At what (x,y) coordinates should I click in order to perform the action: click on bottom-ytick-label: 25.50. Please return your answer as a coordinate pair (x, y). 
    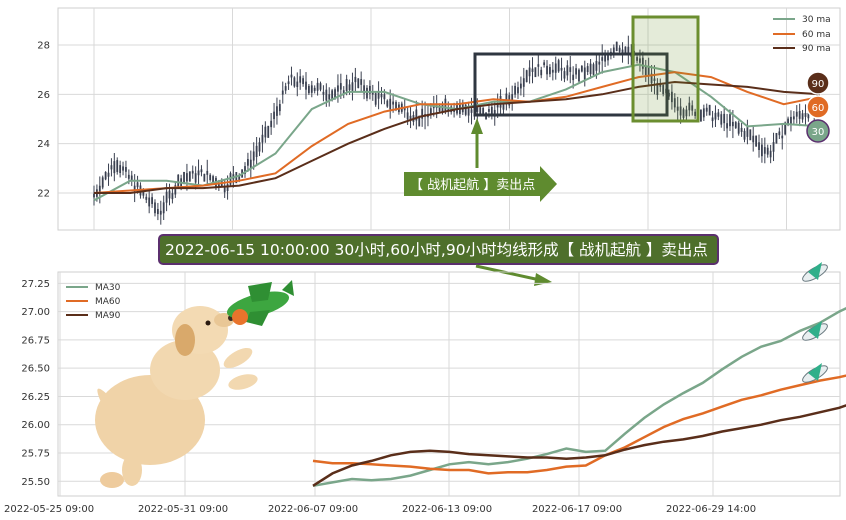
    Looking at the image, I should click on (35, 482).